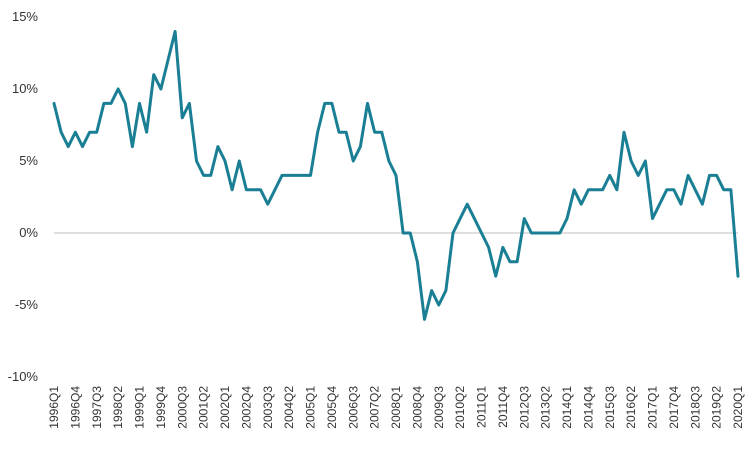 This screenshot has height=450, width=756. Describe the element at coordinates (482, 407) in the screenshot. I see `x-tick-label: 2011Q1` at that location.